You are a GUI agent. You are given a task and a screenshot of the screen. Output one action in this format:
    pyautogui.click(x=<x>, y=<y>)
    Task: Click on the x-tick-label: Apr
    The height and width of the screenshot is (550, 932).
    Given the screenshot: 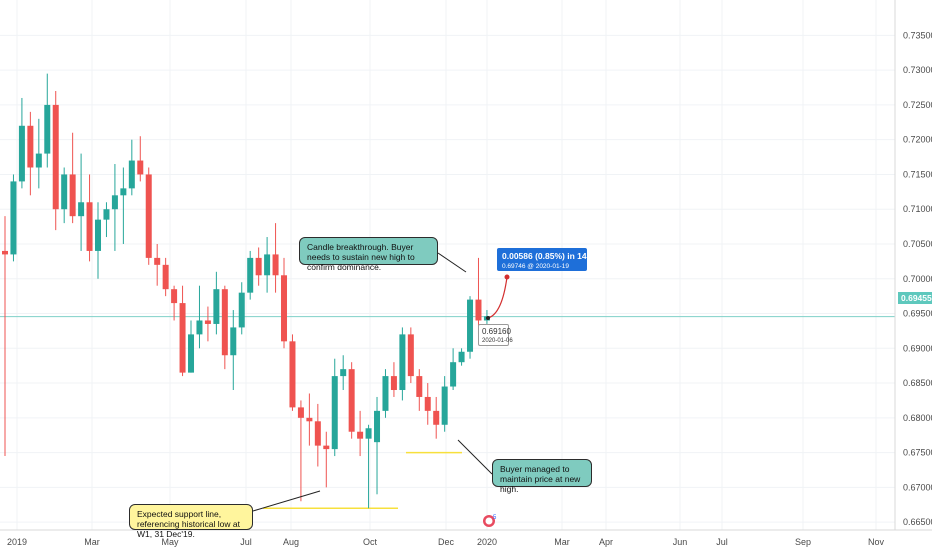 What is the action you would take?
    pyautogui.click(x=606, y=542)
    